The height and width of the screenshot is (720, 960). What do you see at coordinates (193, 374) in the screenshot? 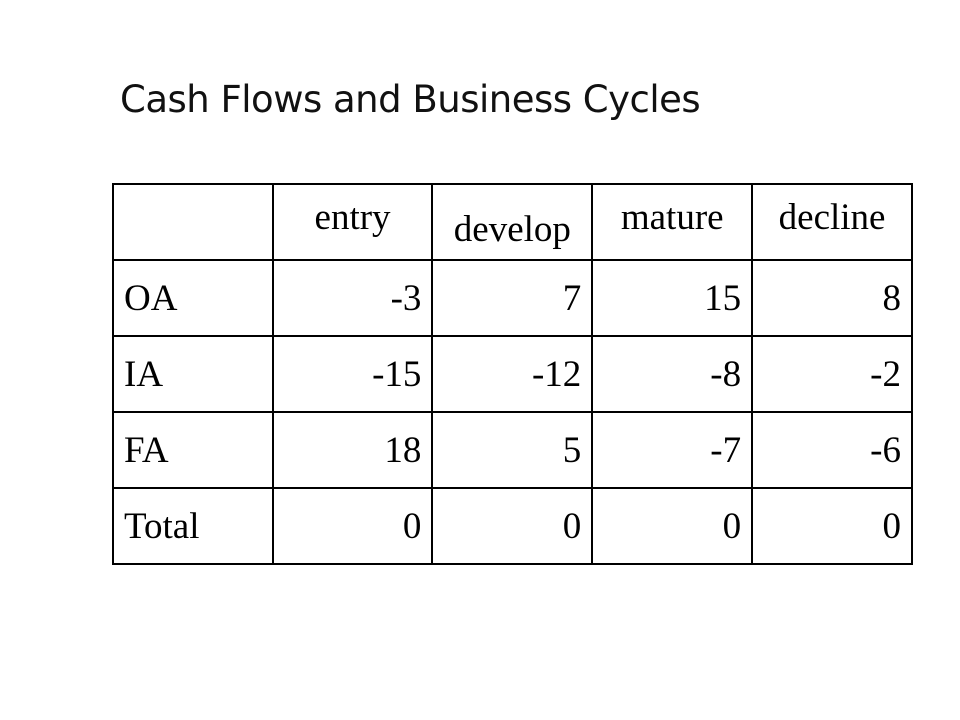
I see `row-label-ia: IA` at bounding box center [193, 374].